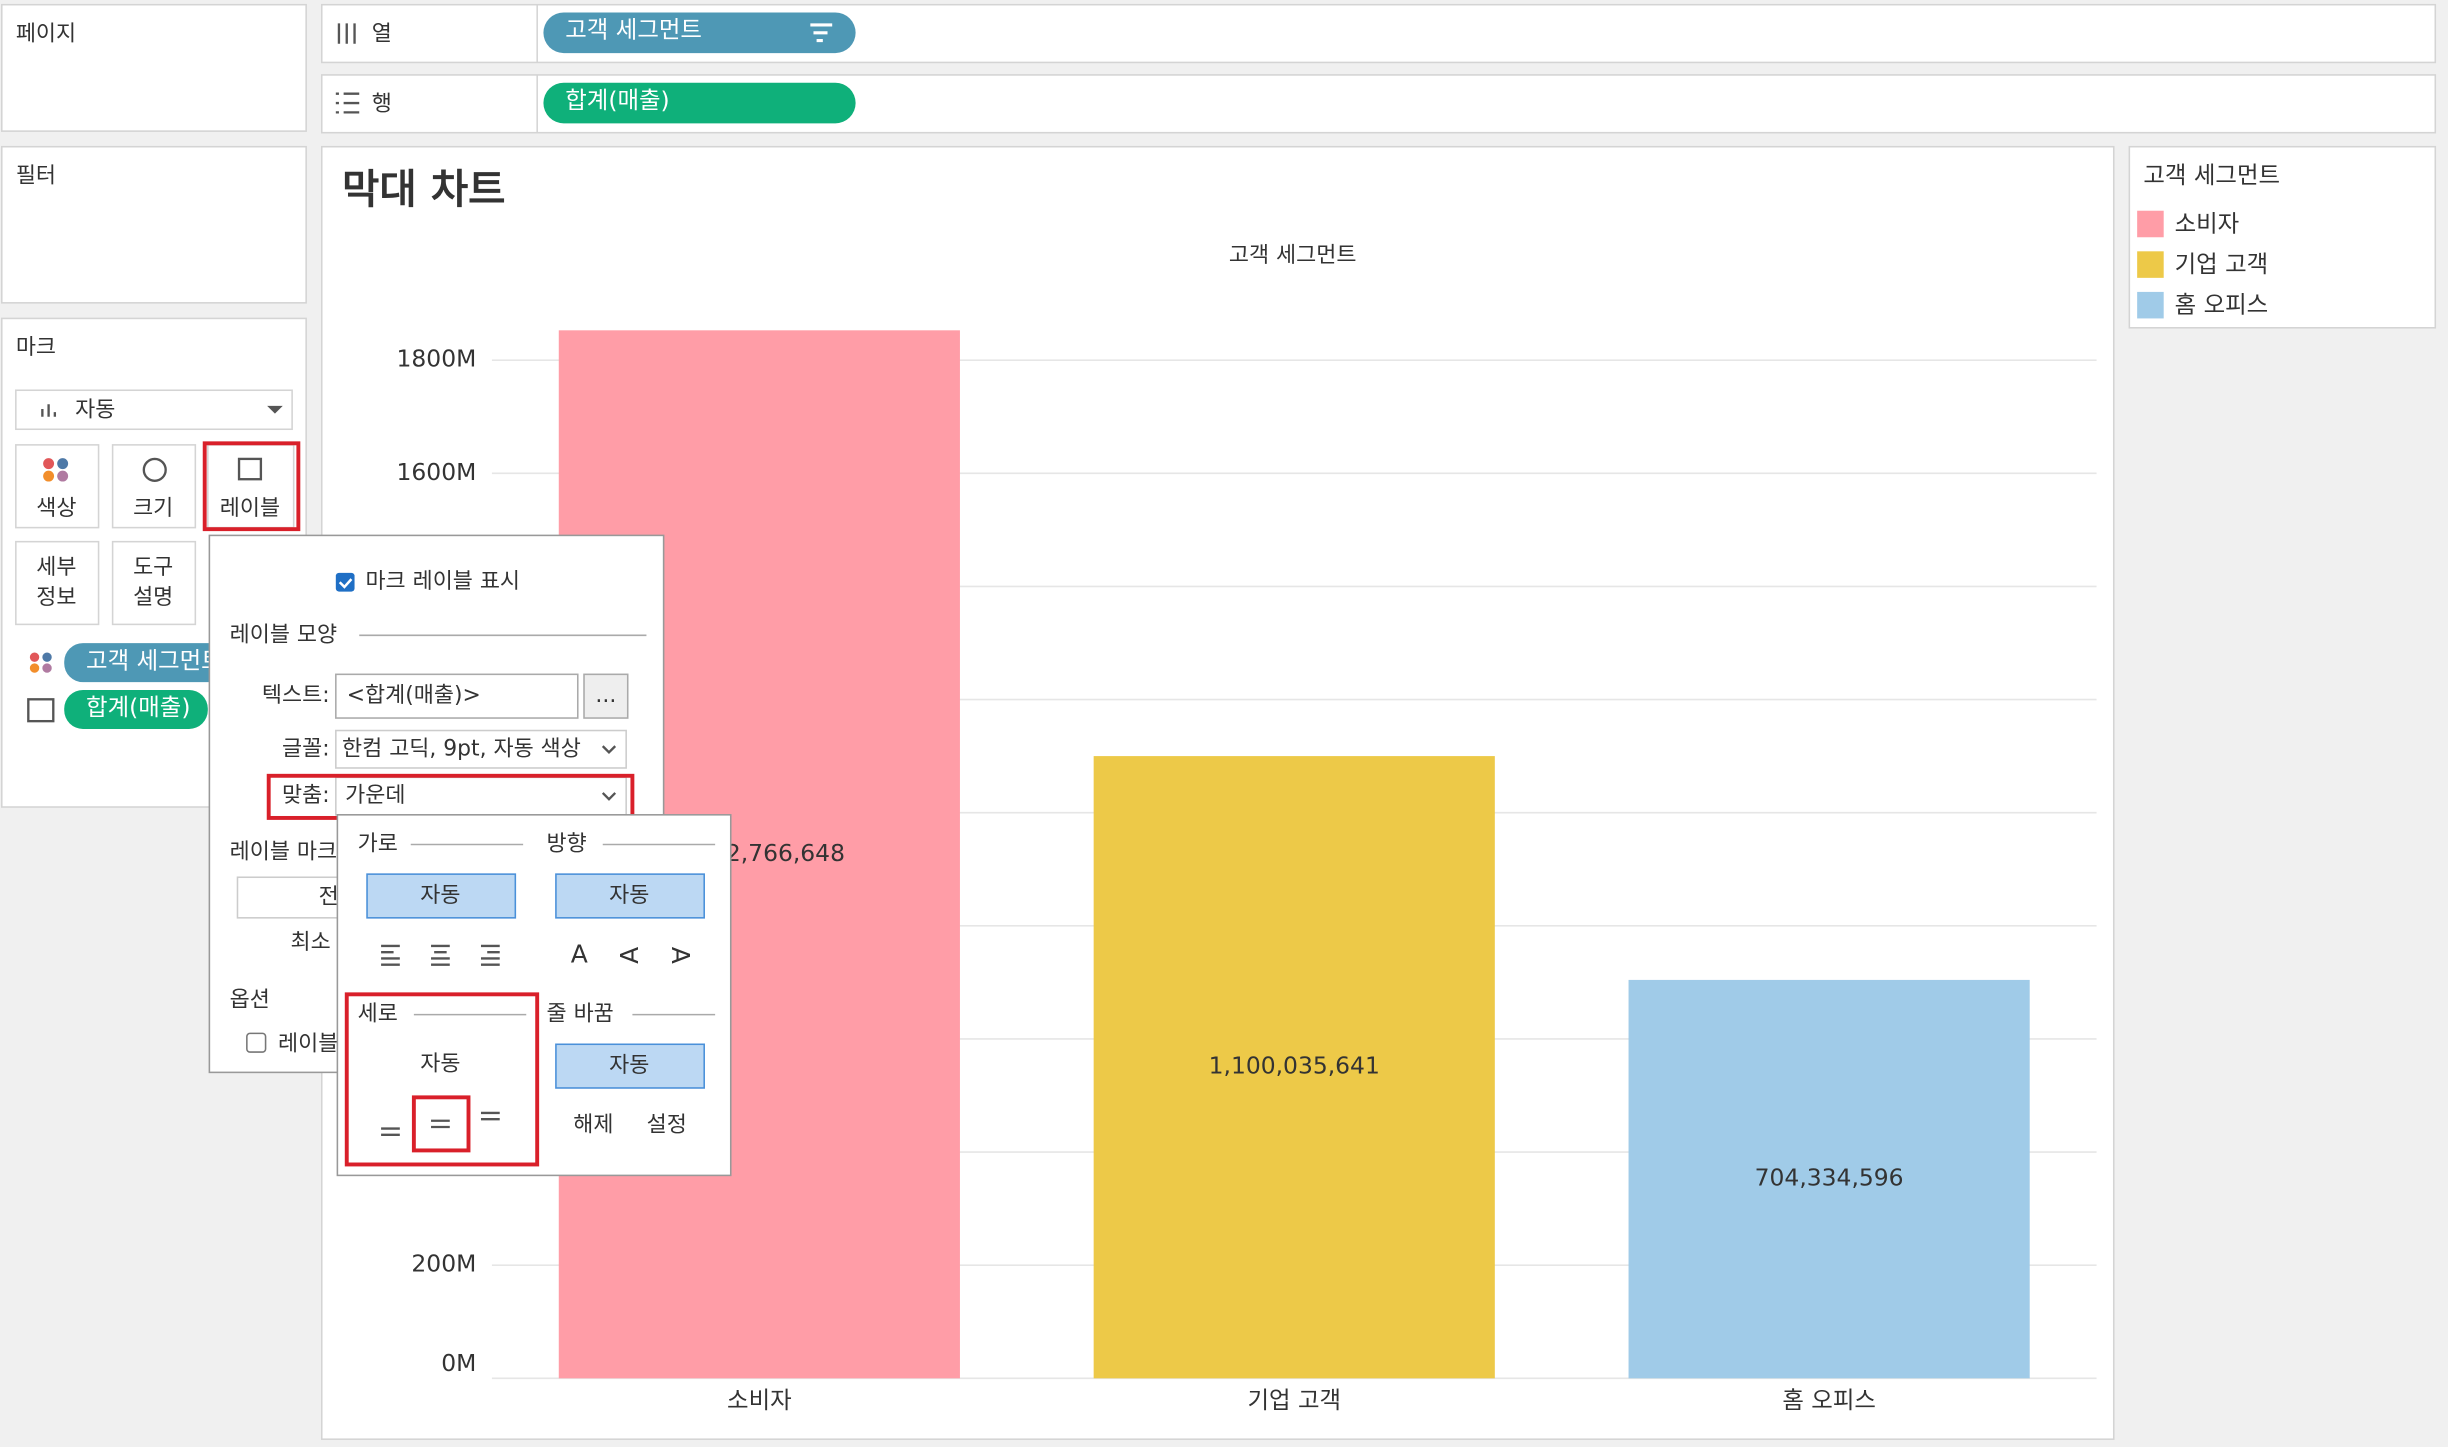 Image resolution: width=2448 pixels, height=1447 pixels. Describe the element at coordinates (41, 710) in the screenshot. I see `label-small-icon` at that location.